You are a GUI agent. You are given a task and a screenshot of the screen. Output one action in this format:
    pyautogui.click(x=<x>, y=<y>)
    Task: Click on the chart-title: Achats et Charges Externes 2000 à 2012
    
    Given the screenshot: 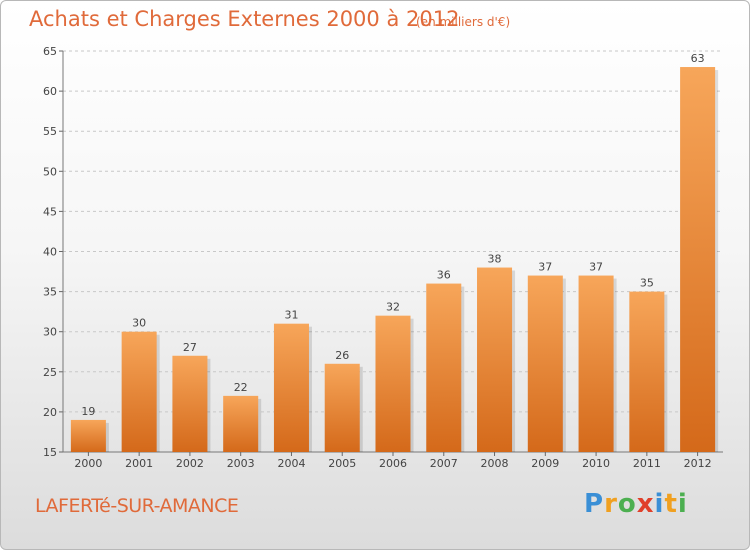 What is the action you would take?
    pyautogui.click(x=244, y=19)
    